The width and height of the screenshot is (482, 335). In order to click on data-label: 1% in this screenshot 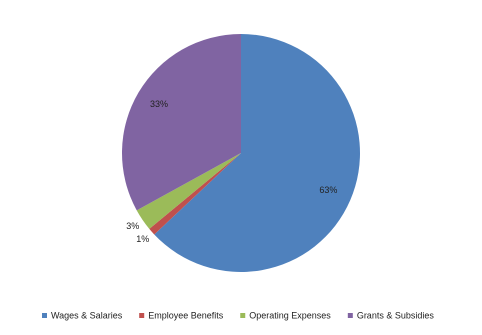, I will do `click(142, 239)`.